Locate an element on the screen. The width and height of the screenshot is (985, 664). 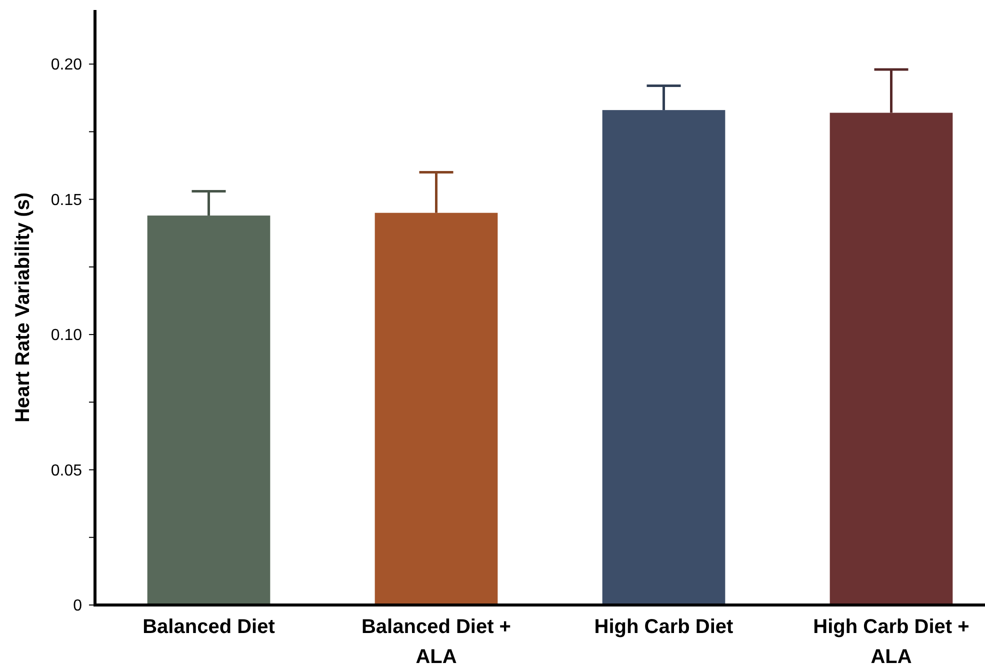
y-tick-label: 0.05 is located at coordinates (66, 471).